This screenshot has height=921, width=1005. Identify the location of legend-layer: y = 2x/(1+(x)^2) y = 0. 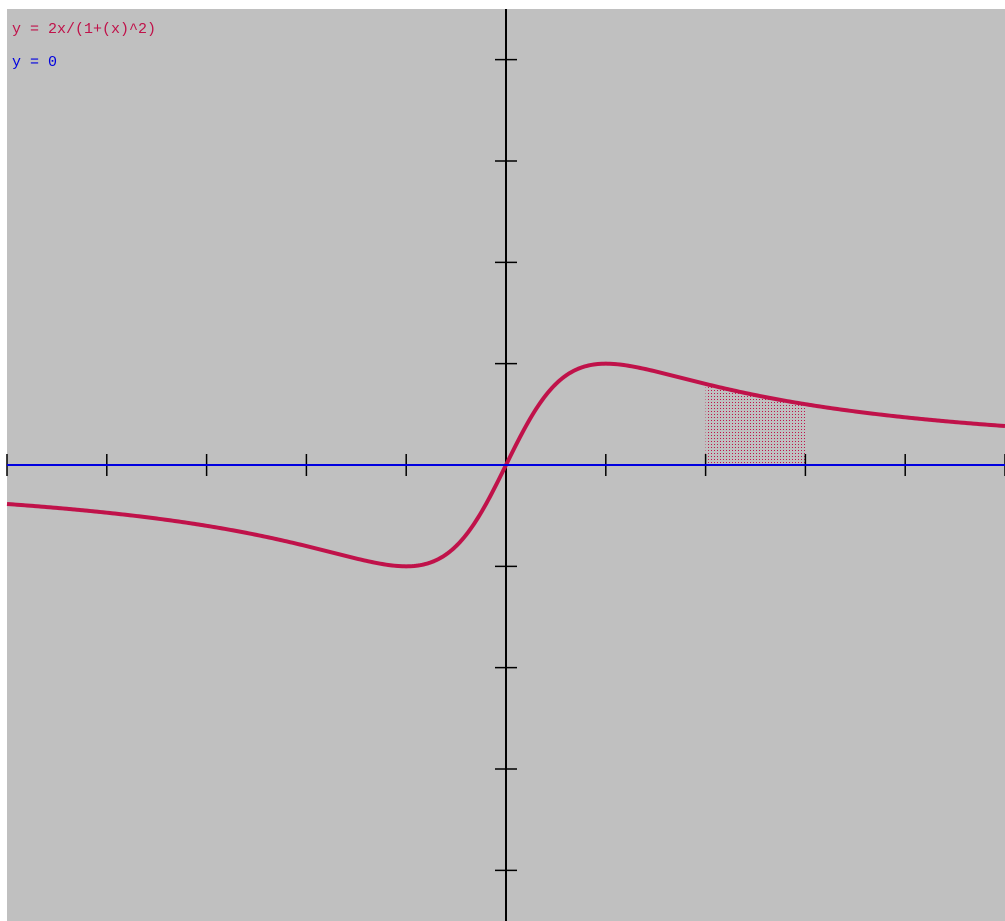
(84, 46).